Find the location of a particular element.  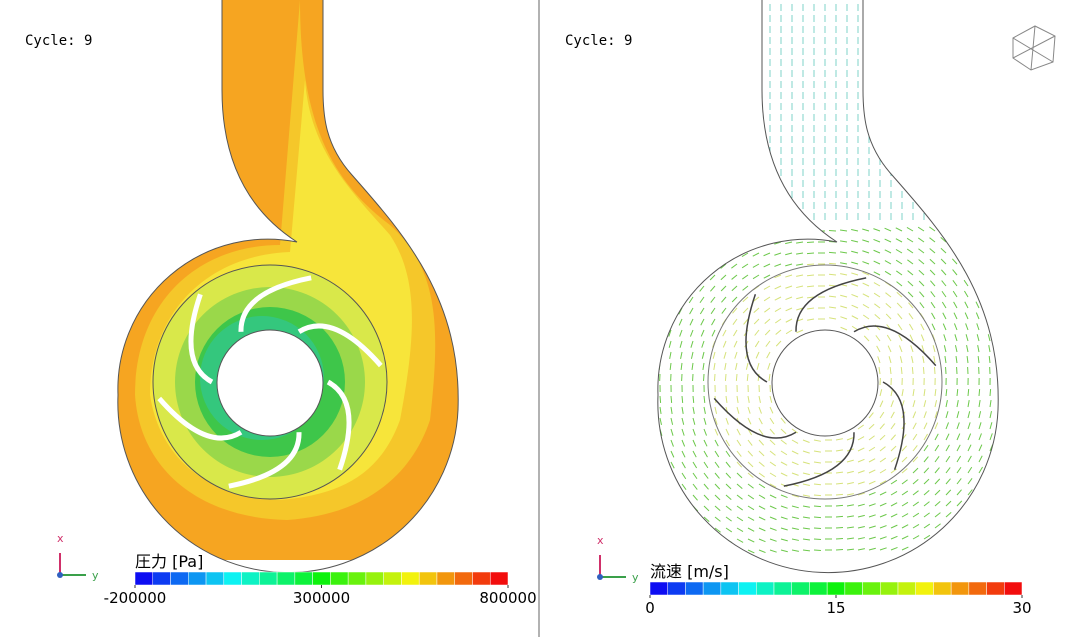

blades is located at coordinates (825, 382).